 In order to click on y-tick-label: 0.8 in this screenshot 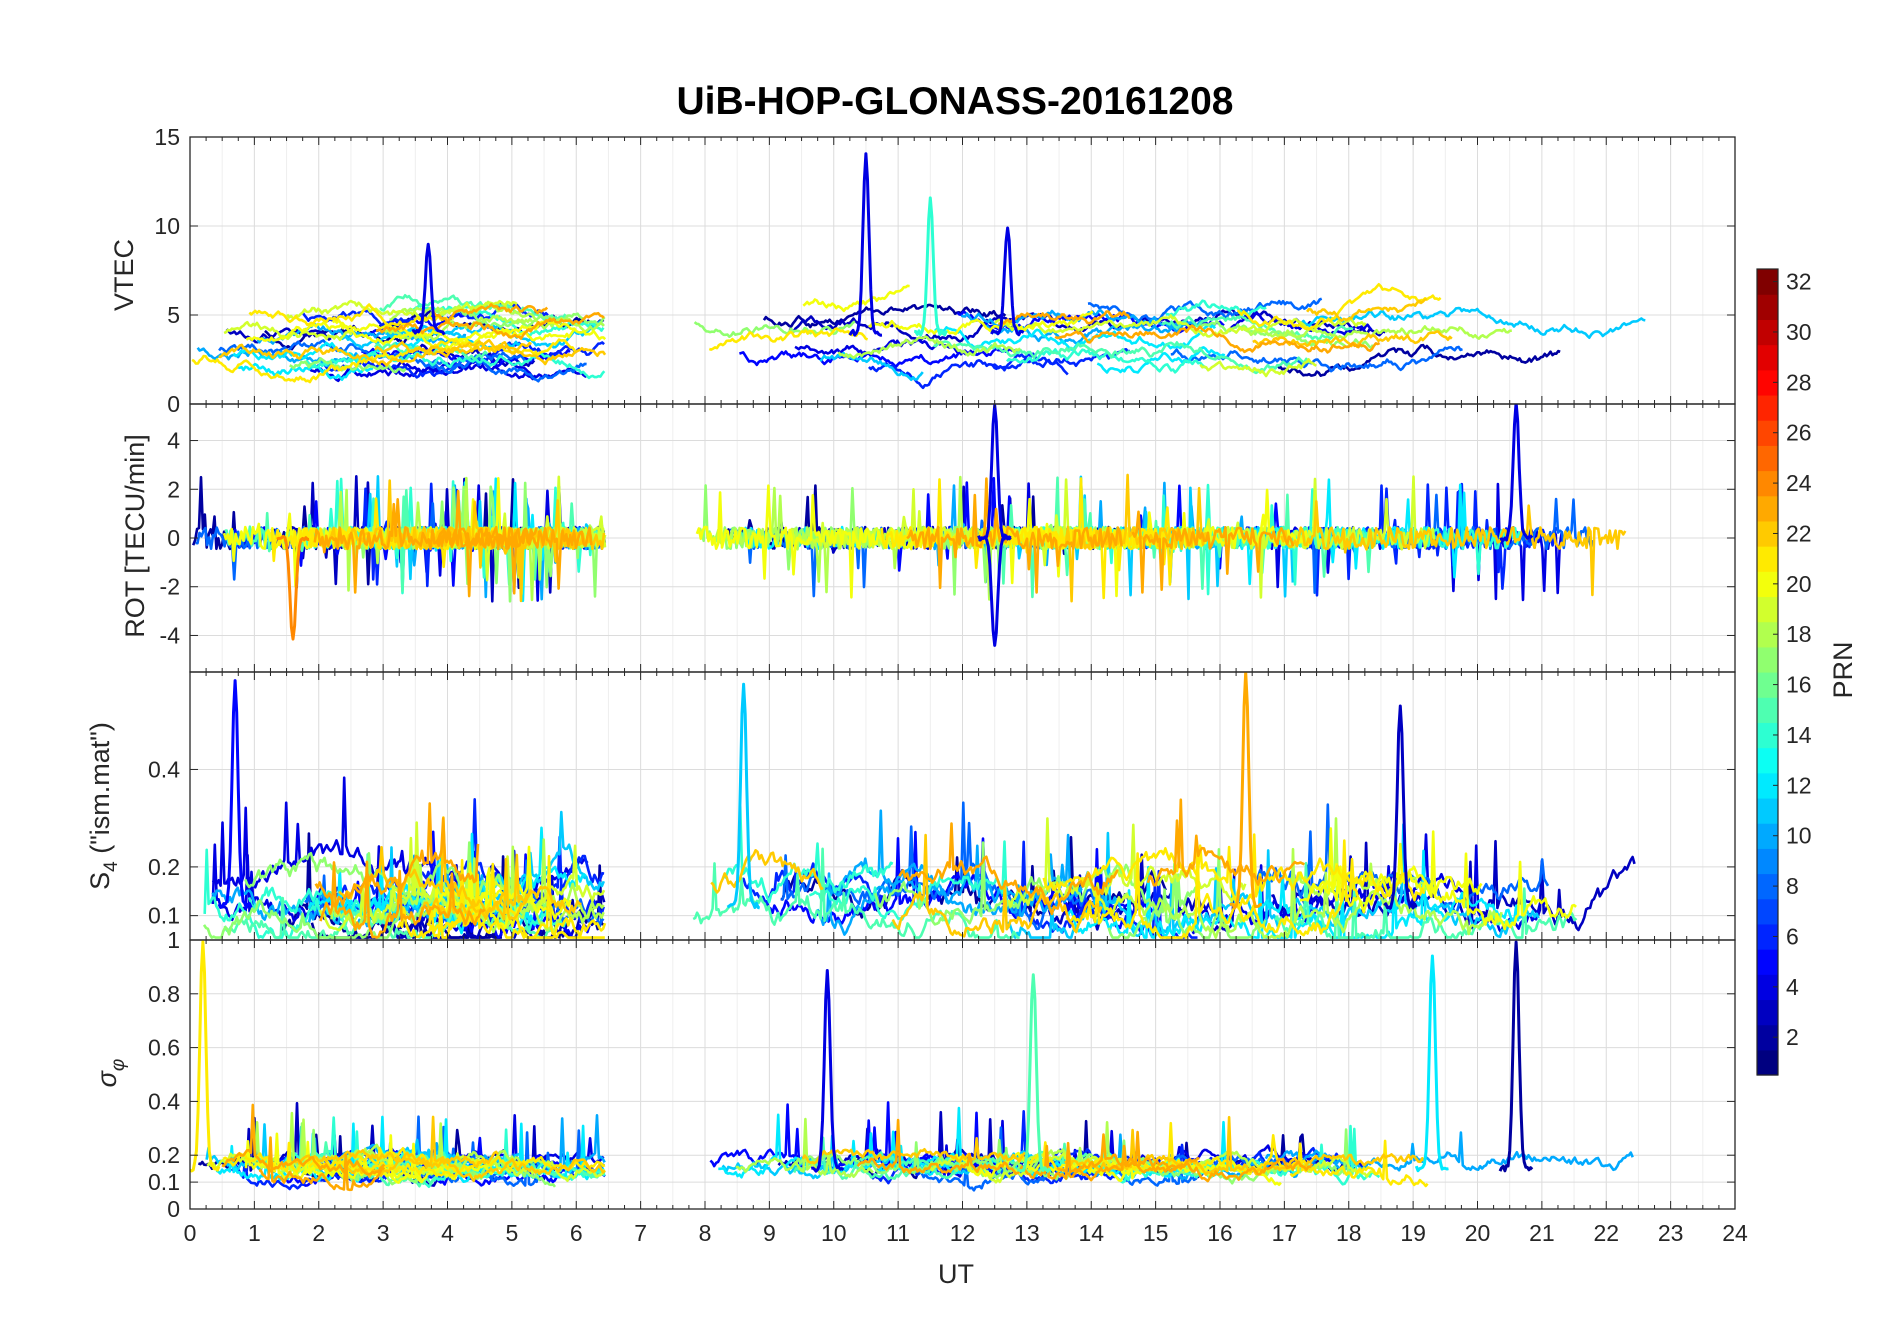, I will do `click(164, 994)`.